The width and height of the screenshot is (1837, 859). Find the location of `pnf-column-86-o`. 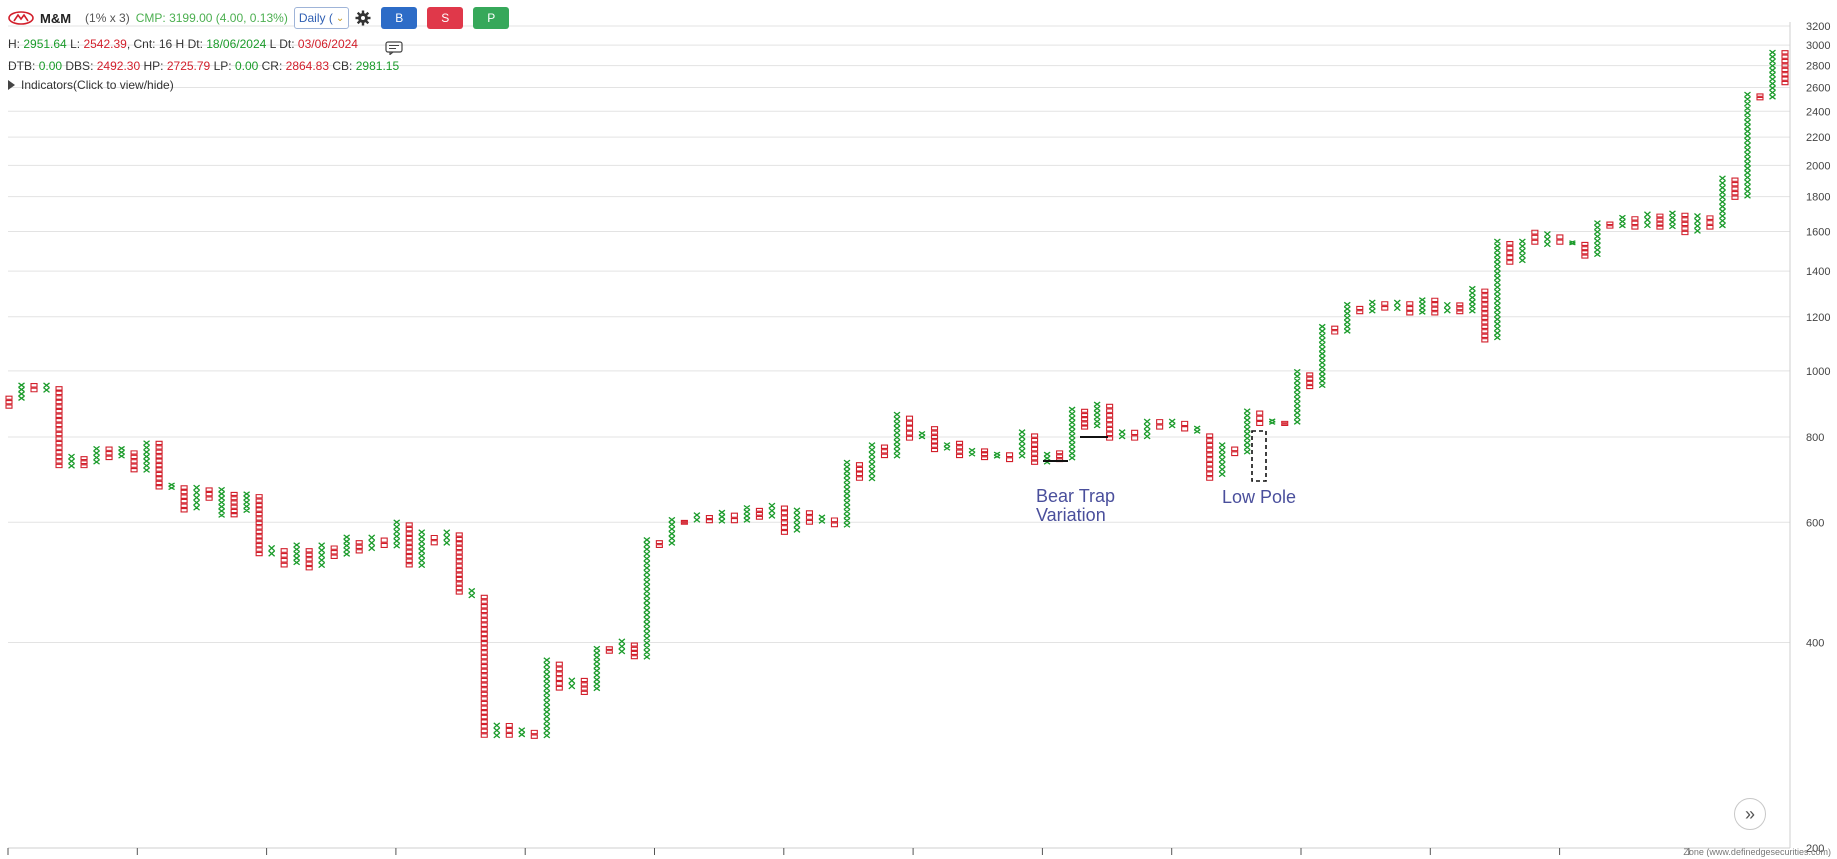

pnf-column-86-o is located at coordinates (1085, 419).